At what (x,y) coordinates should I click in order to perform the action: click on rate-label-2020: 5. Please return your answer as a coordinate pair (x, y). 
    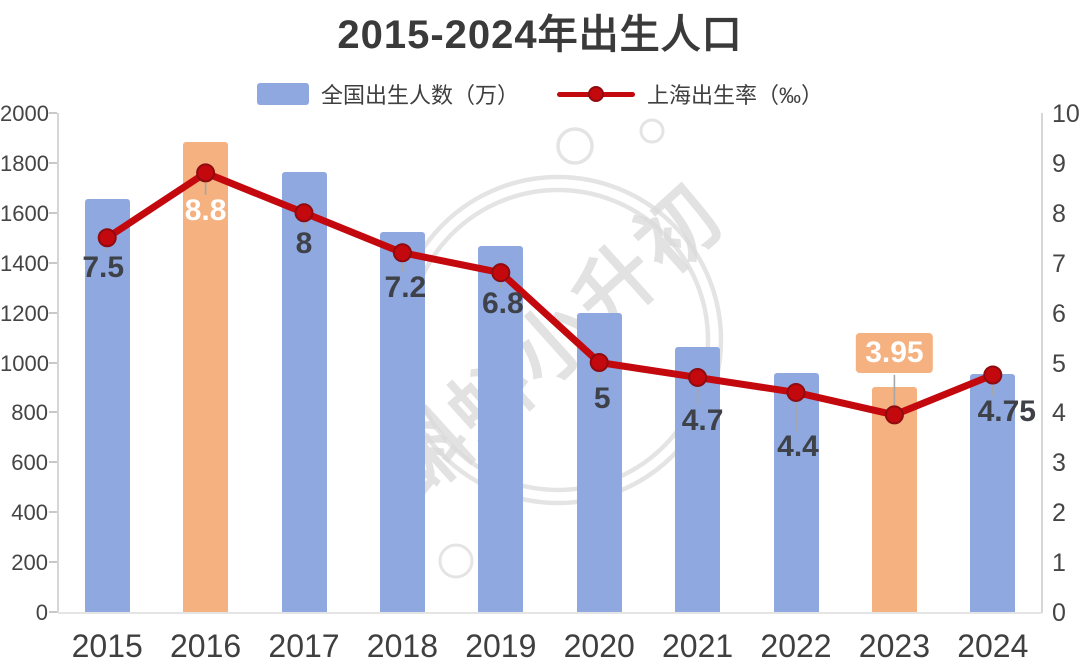
    Looking at the image, I should click on (602, 398).